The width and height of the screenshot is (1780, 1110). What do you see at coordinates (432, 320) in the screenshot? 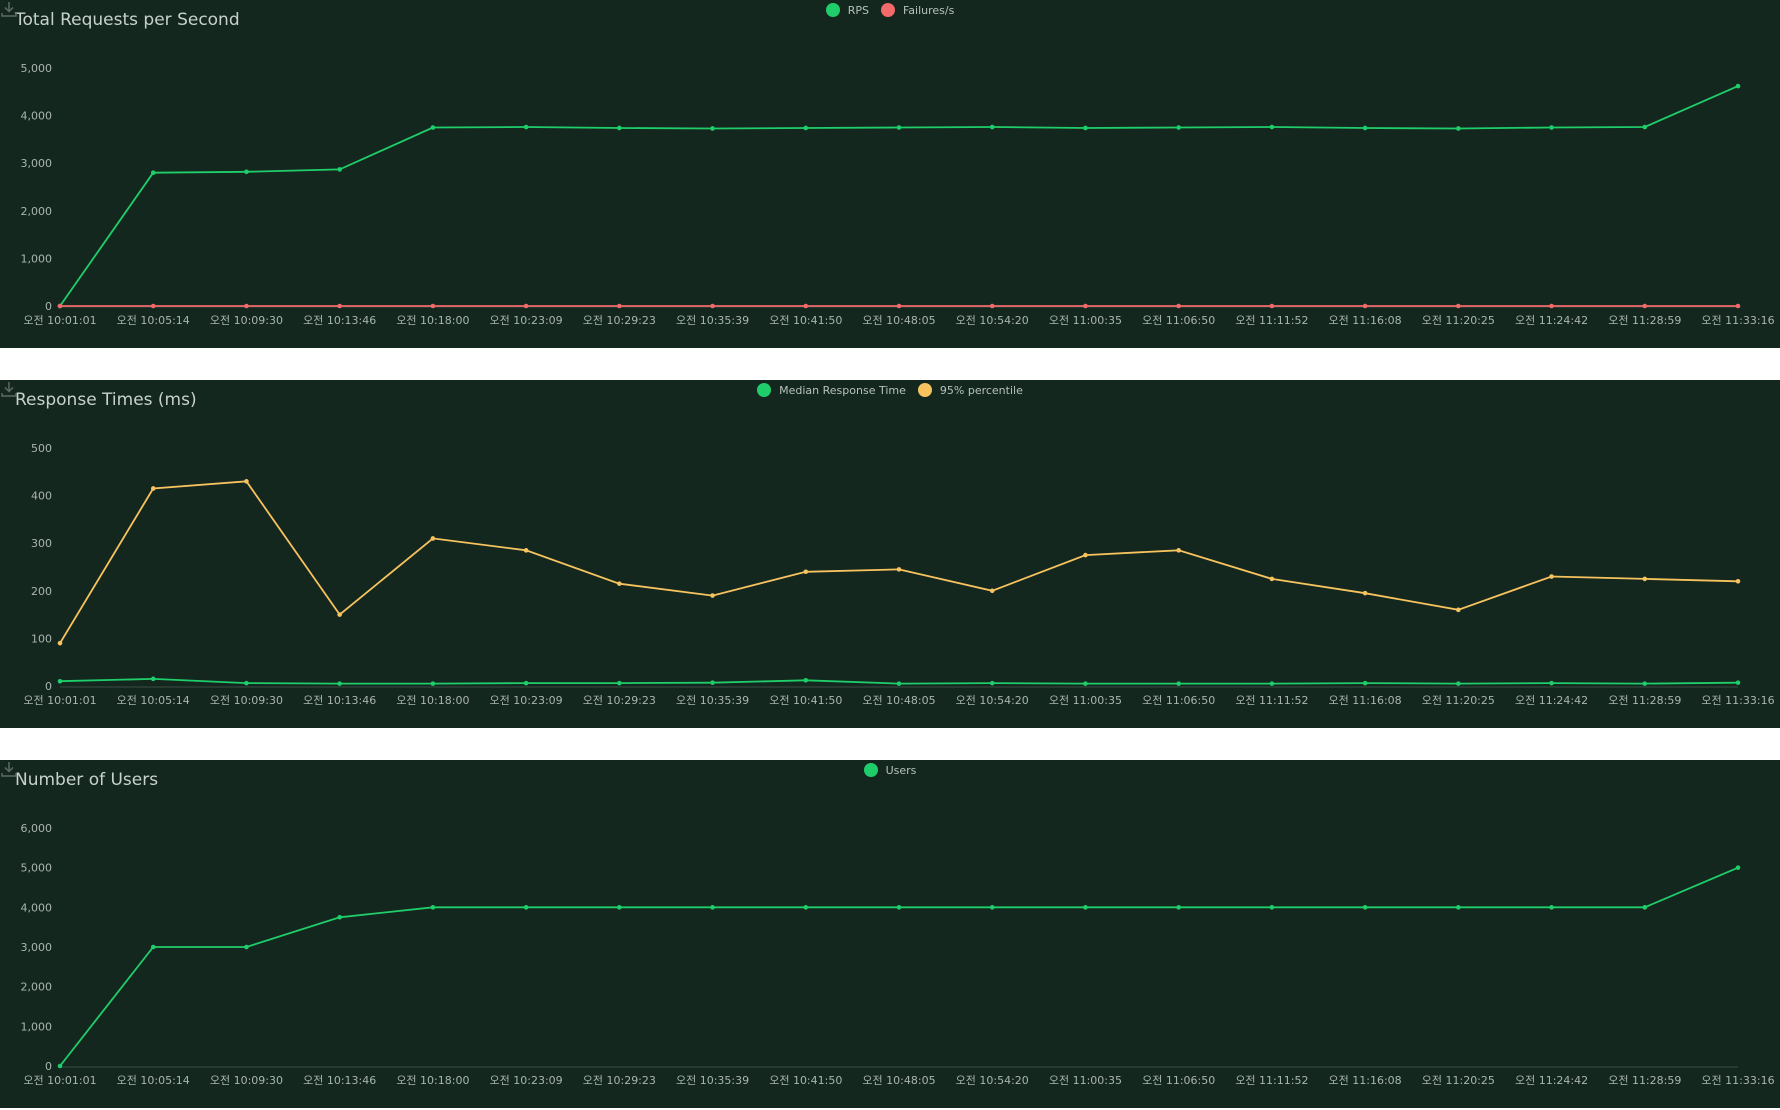
I see `x-tick-label: 오전 10:18:00` at bounding box center [432, 320].